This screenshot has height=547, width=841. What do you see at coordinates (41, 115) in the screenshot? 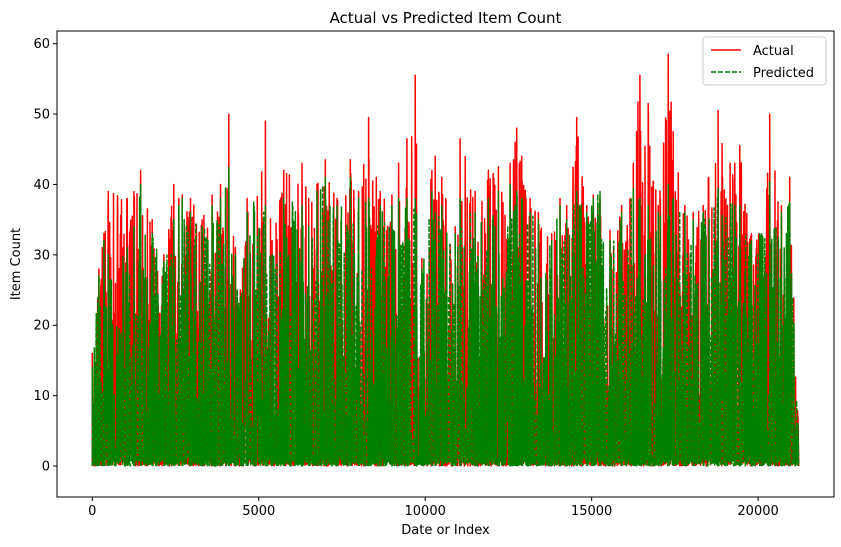
I see `y-tick-label: 50` at bounding box center [41, 115].